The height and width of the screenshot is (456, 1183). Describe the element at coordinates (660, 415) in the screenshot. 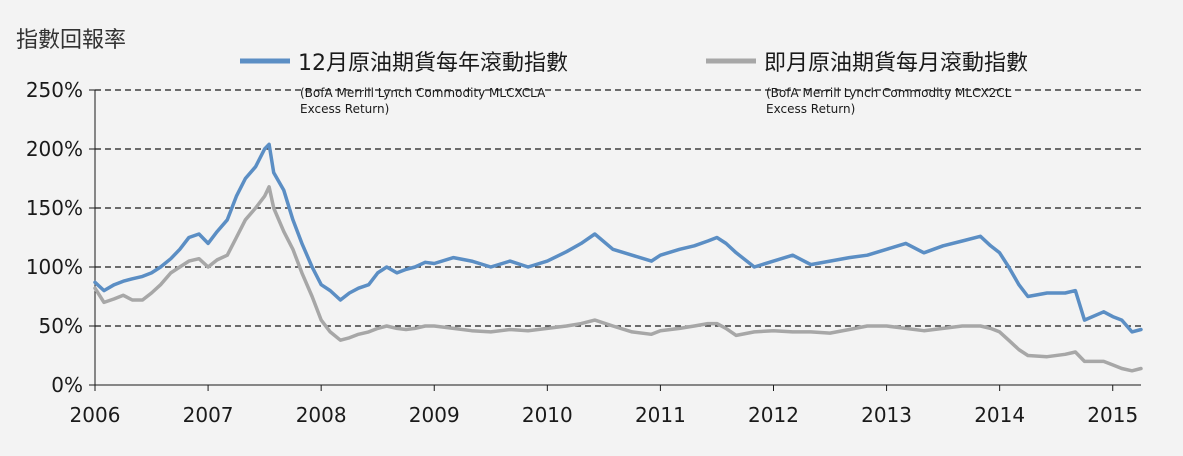

I see `x-tick-label: 2011` at that location.